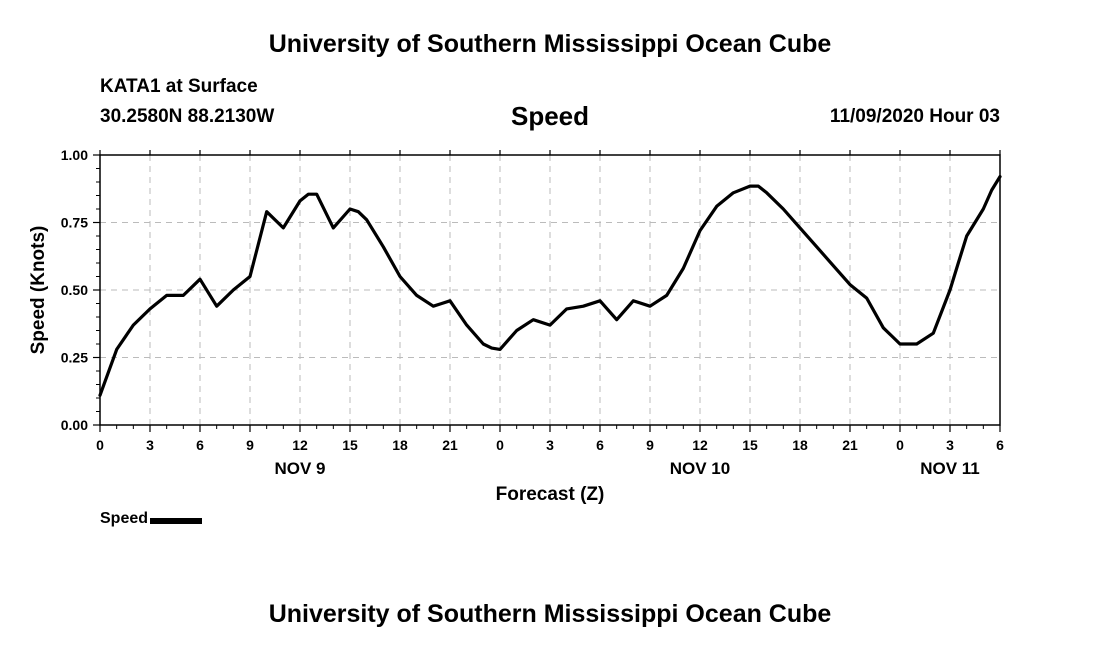 This screenshot has width=1100, height=650. I want to click on date-label: NOV 10, so click(700, 468).